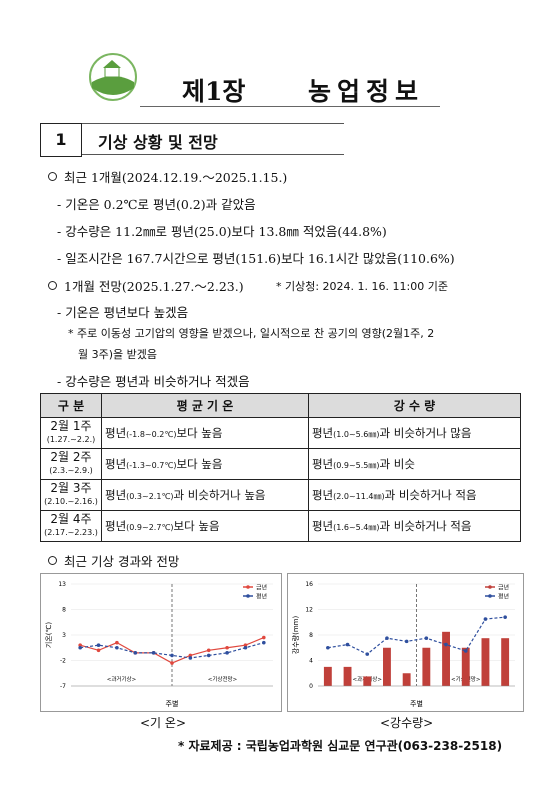  Describe the element at coordinates (150, 496) in the screenshot. I see `range: (0.3~2.1℃)` at that location.